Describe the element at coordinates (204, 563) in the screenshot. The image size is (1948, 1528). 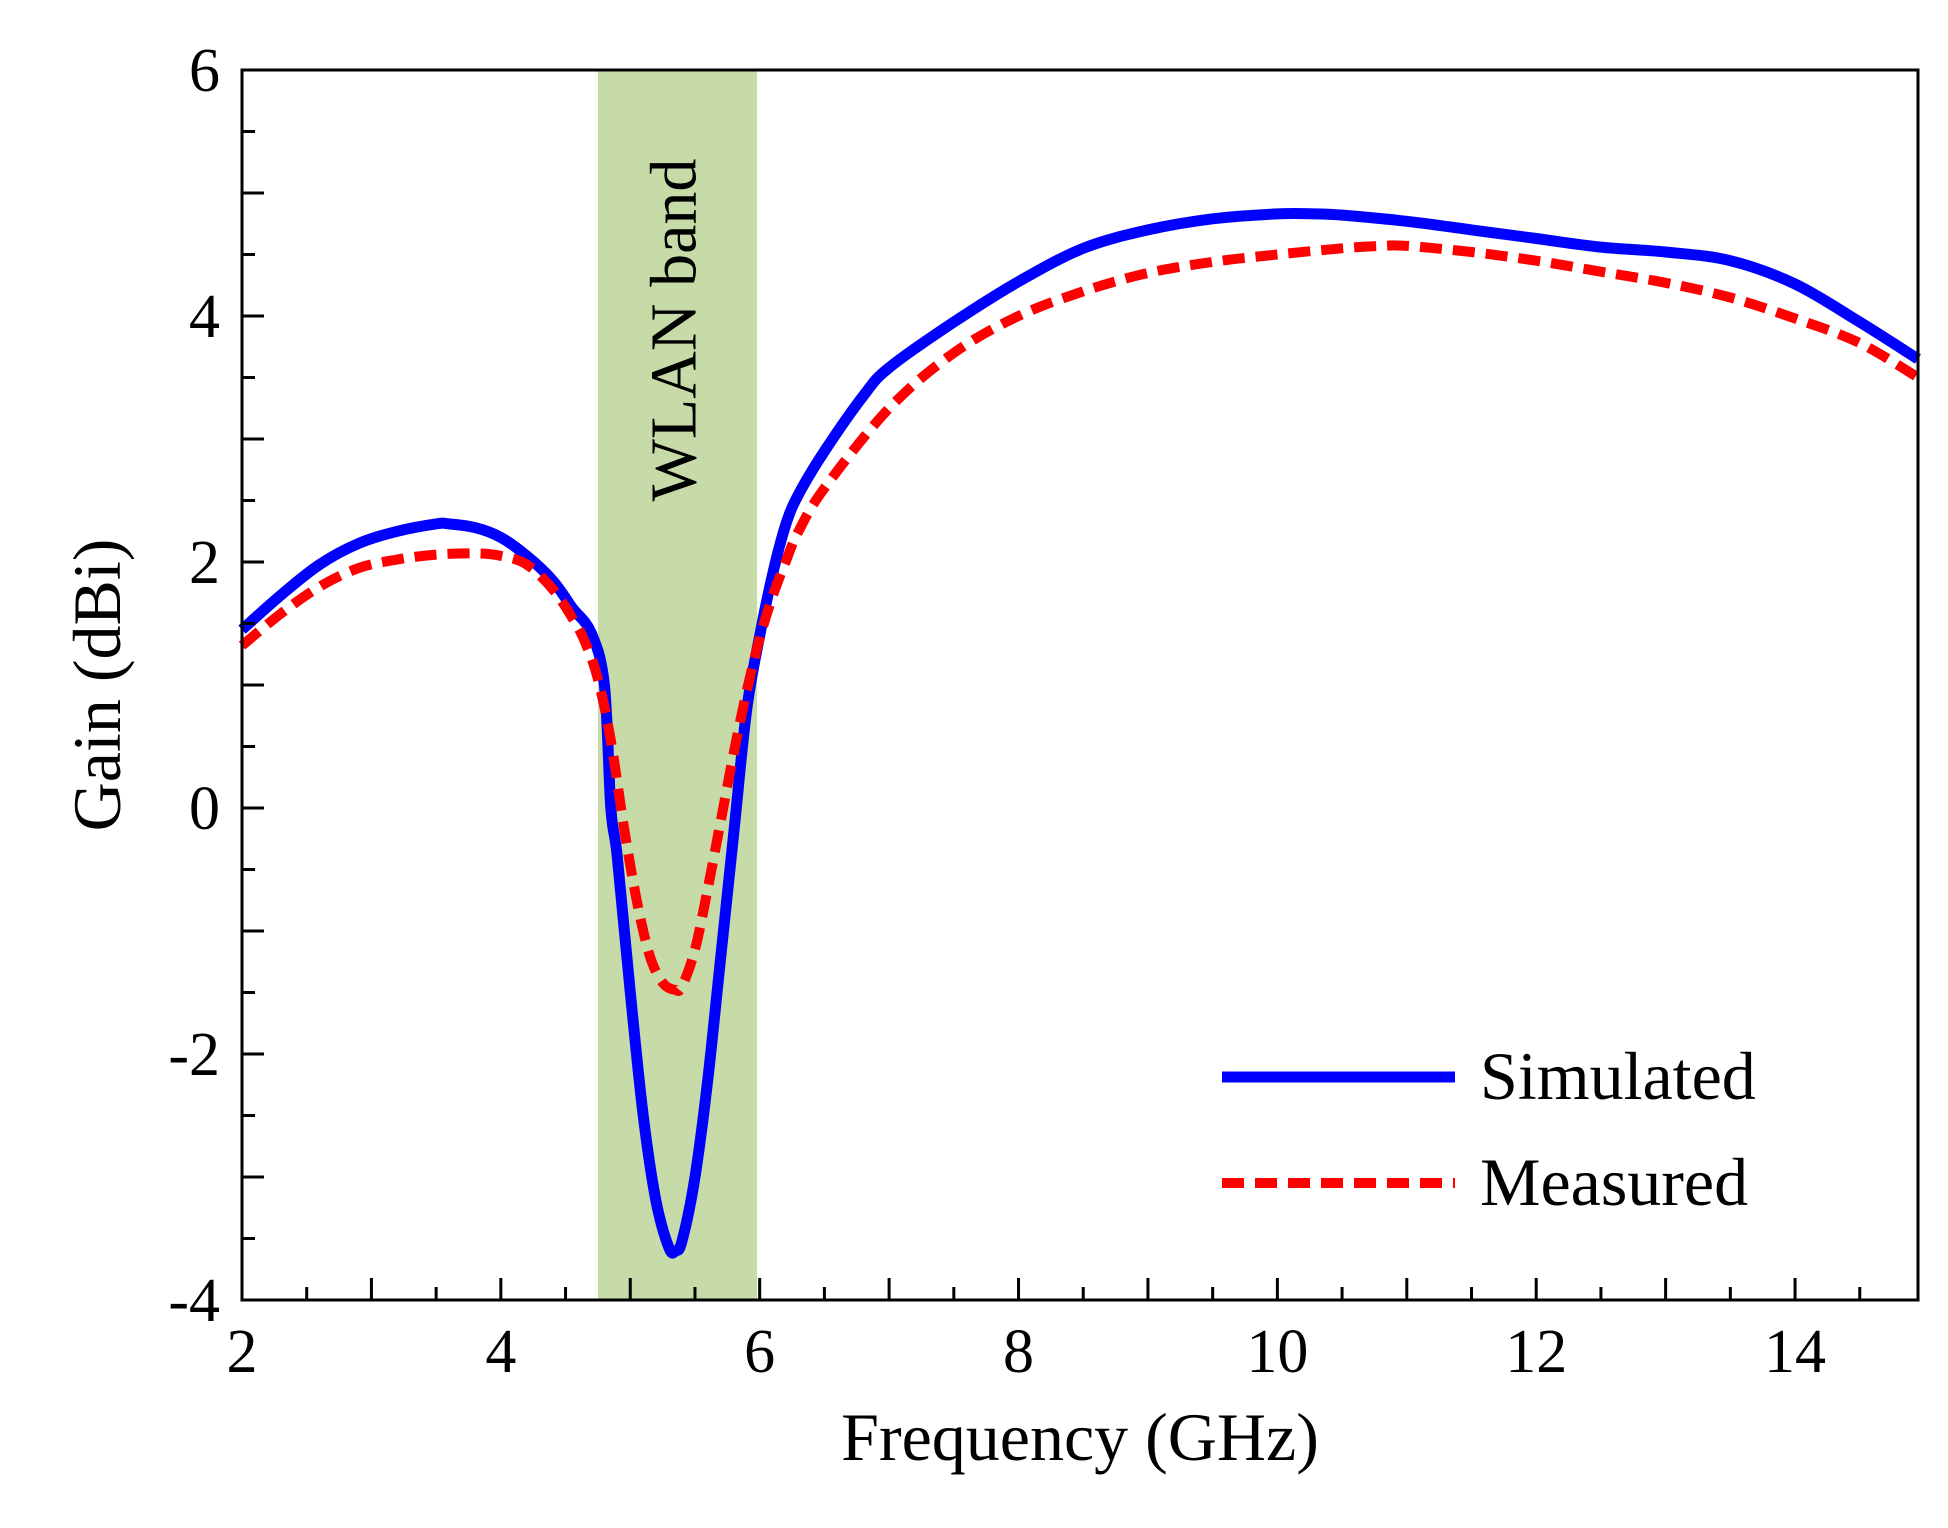
I see `y-tick-label: 2` at that location.